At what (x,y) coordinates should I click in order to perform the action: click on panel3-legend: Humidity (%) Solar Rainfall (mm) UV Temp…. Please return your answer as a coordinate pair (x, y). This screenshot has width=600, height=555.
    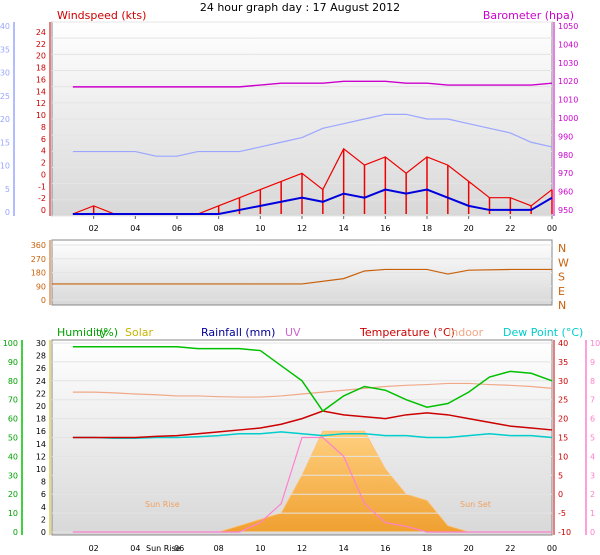
    Looking at the image, I should click on (320, 332).